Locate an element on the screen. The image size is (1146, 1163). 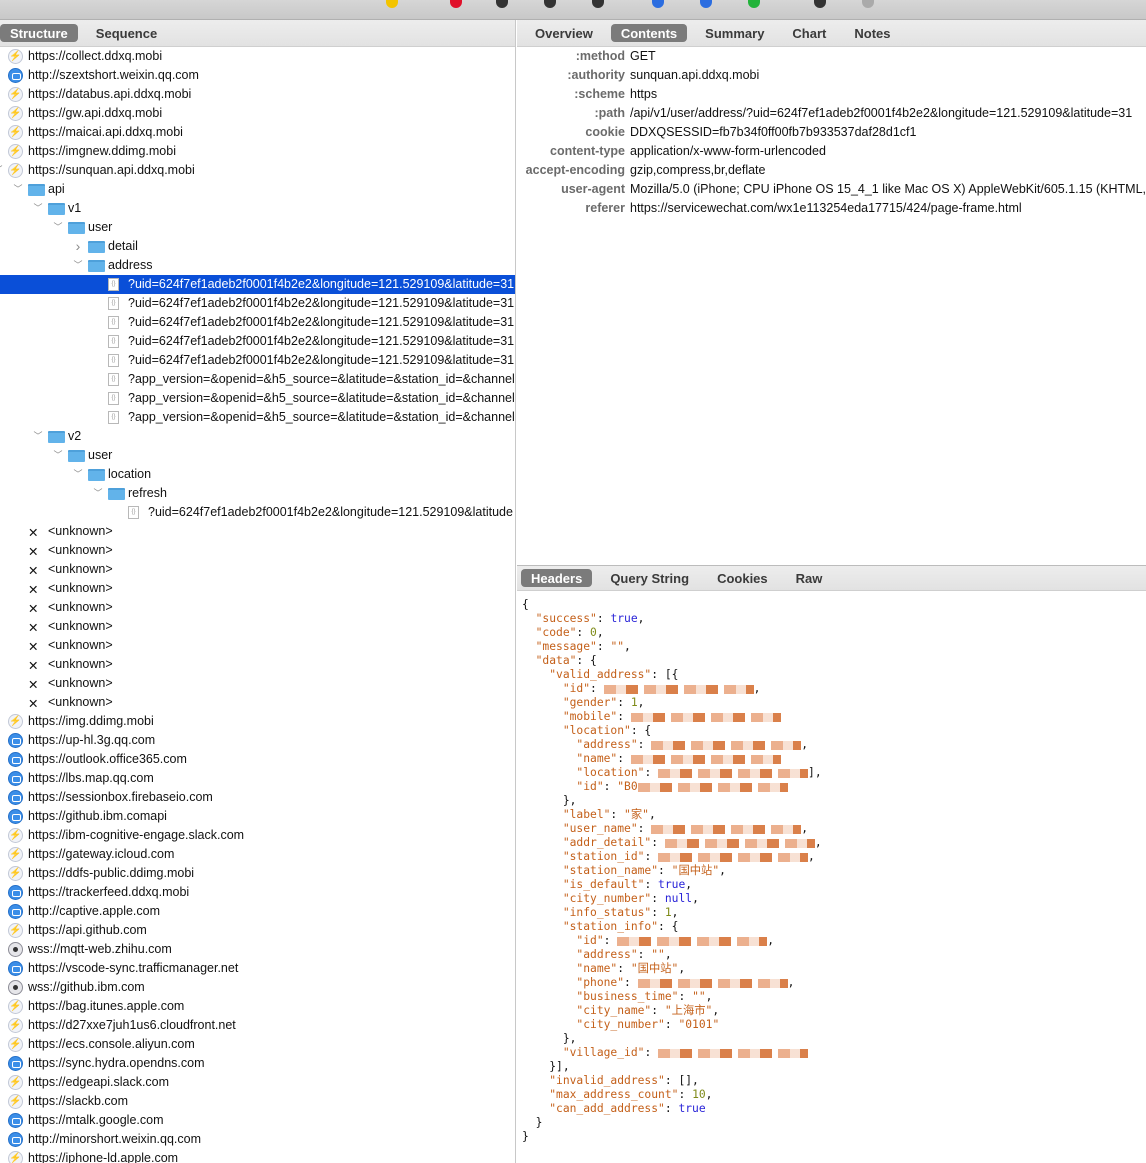
repeat-icon is located at coordinates (706, 4).